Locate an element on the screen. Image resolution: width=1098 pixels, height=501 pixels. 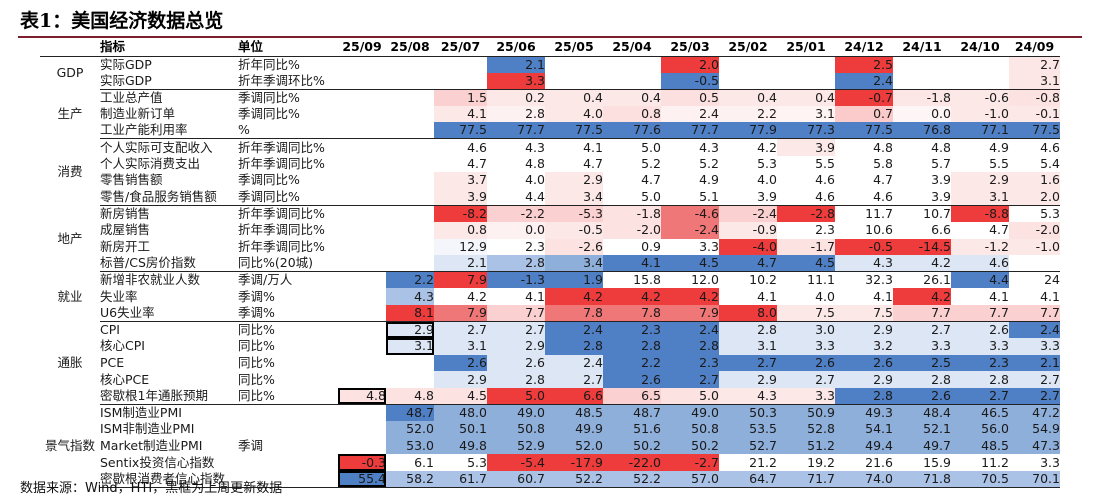
indicator-unit: 季调同比% is located at coordinates (269, 180).